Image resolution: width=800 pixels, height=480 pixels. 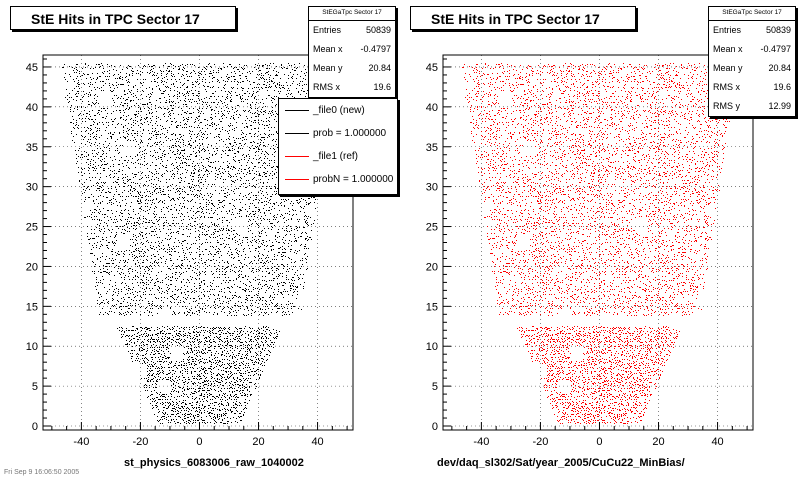 I want to click on legend-entry: probN = 1.000000, so click(x=338, y=179).